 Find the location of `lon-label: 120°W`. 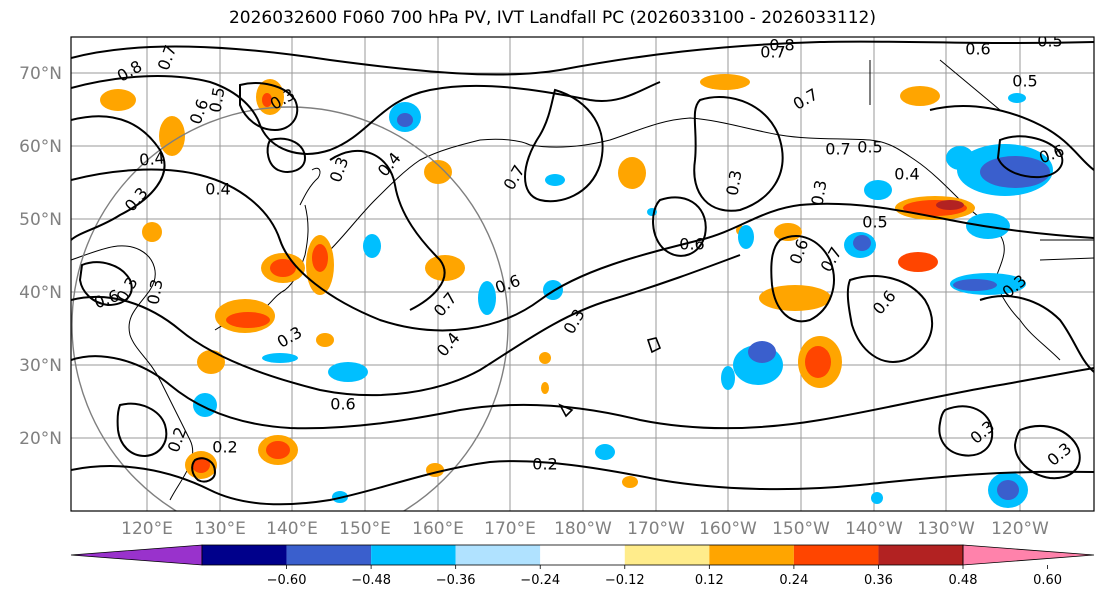

lon-label: 120°W is located at coordinates (1020, 529).